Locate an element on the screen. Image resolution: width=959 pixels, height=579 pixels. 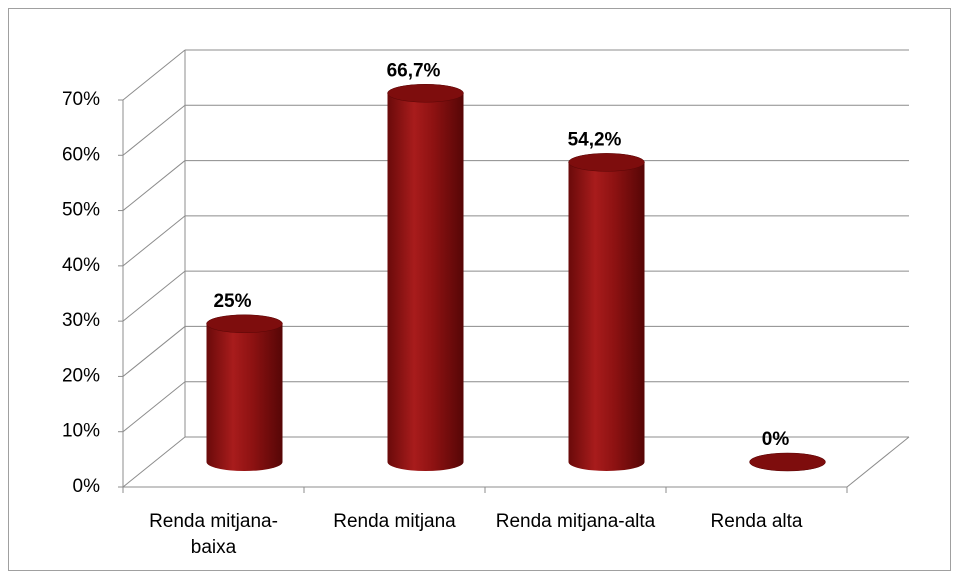
y-tick-label: 50% is located at coordinates (81, 210).